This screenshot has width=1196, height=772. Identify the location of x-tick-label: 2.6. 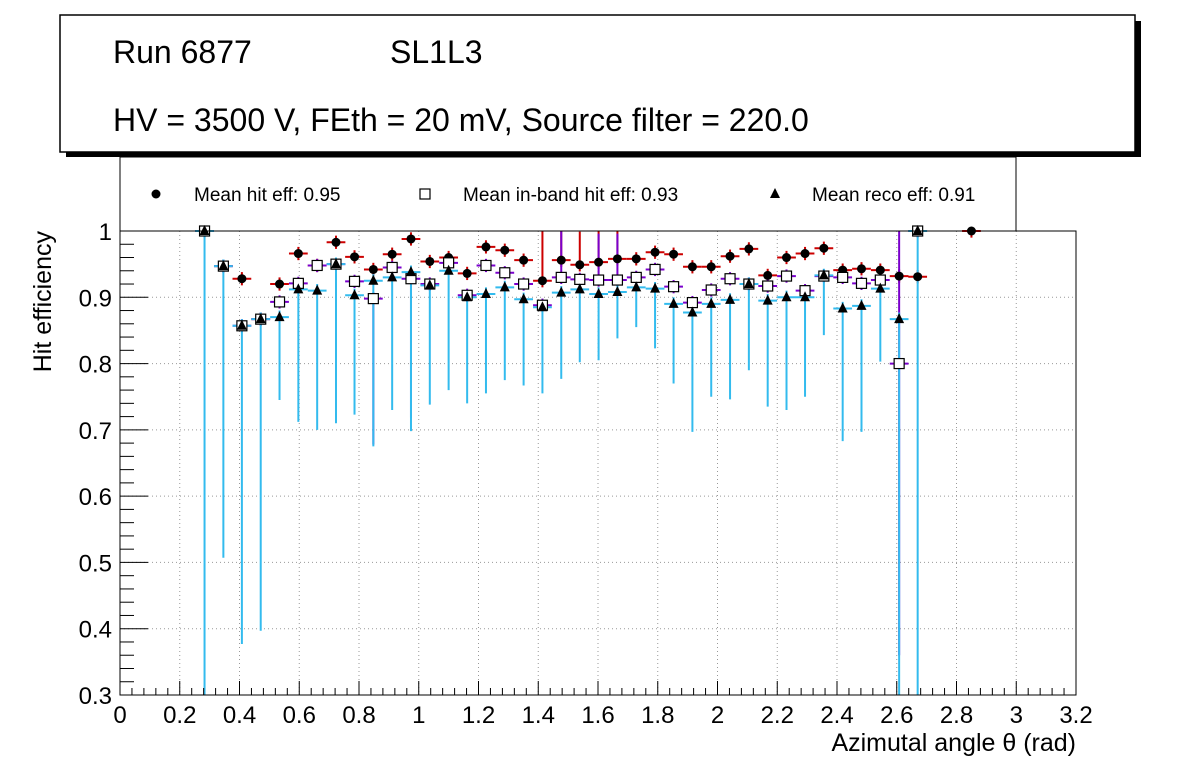
(896, 715).